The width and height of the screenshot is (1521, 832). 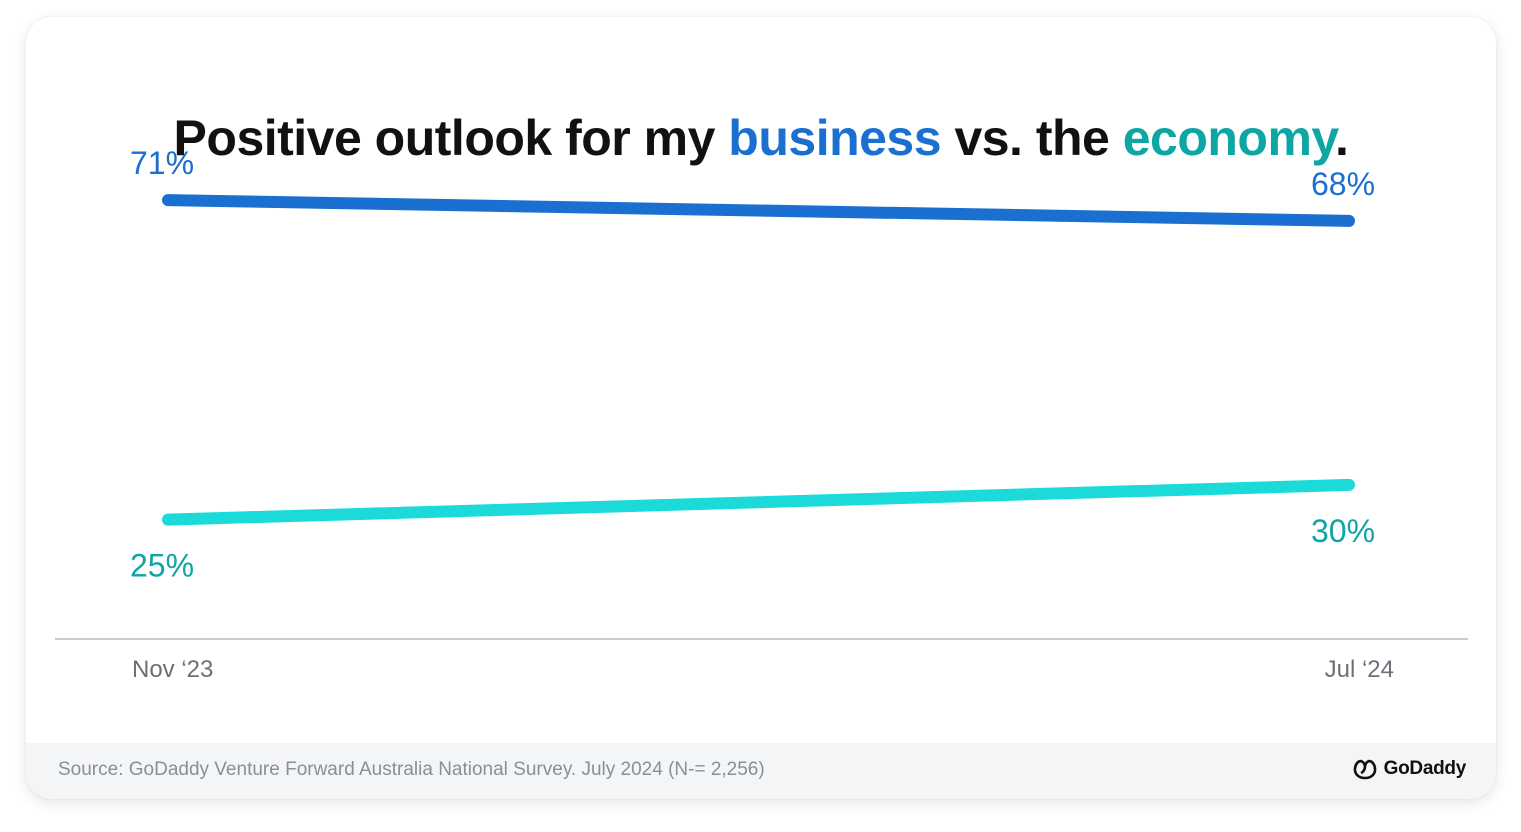 I want to click on data-label-economy-1: 30%, so click(x=1343, y=531).